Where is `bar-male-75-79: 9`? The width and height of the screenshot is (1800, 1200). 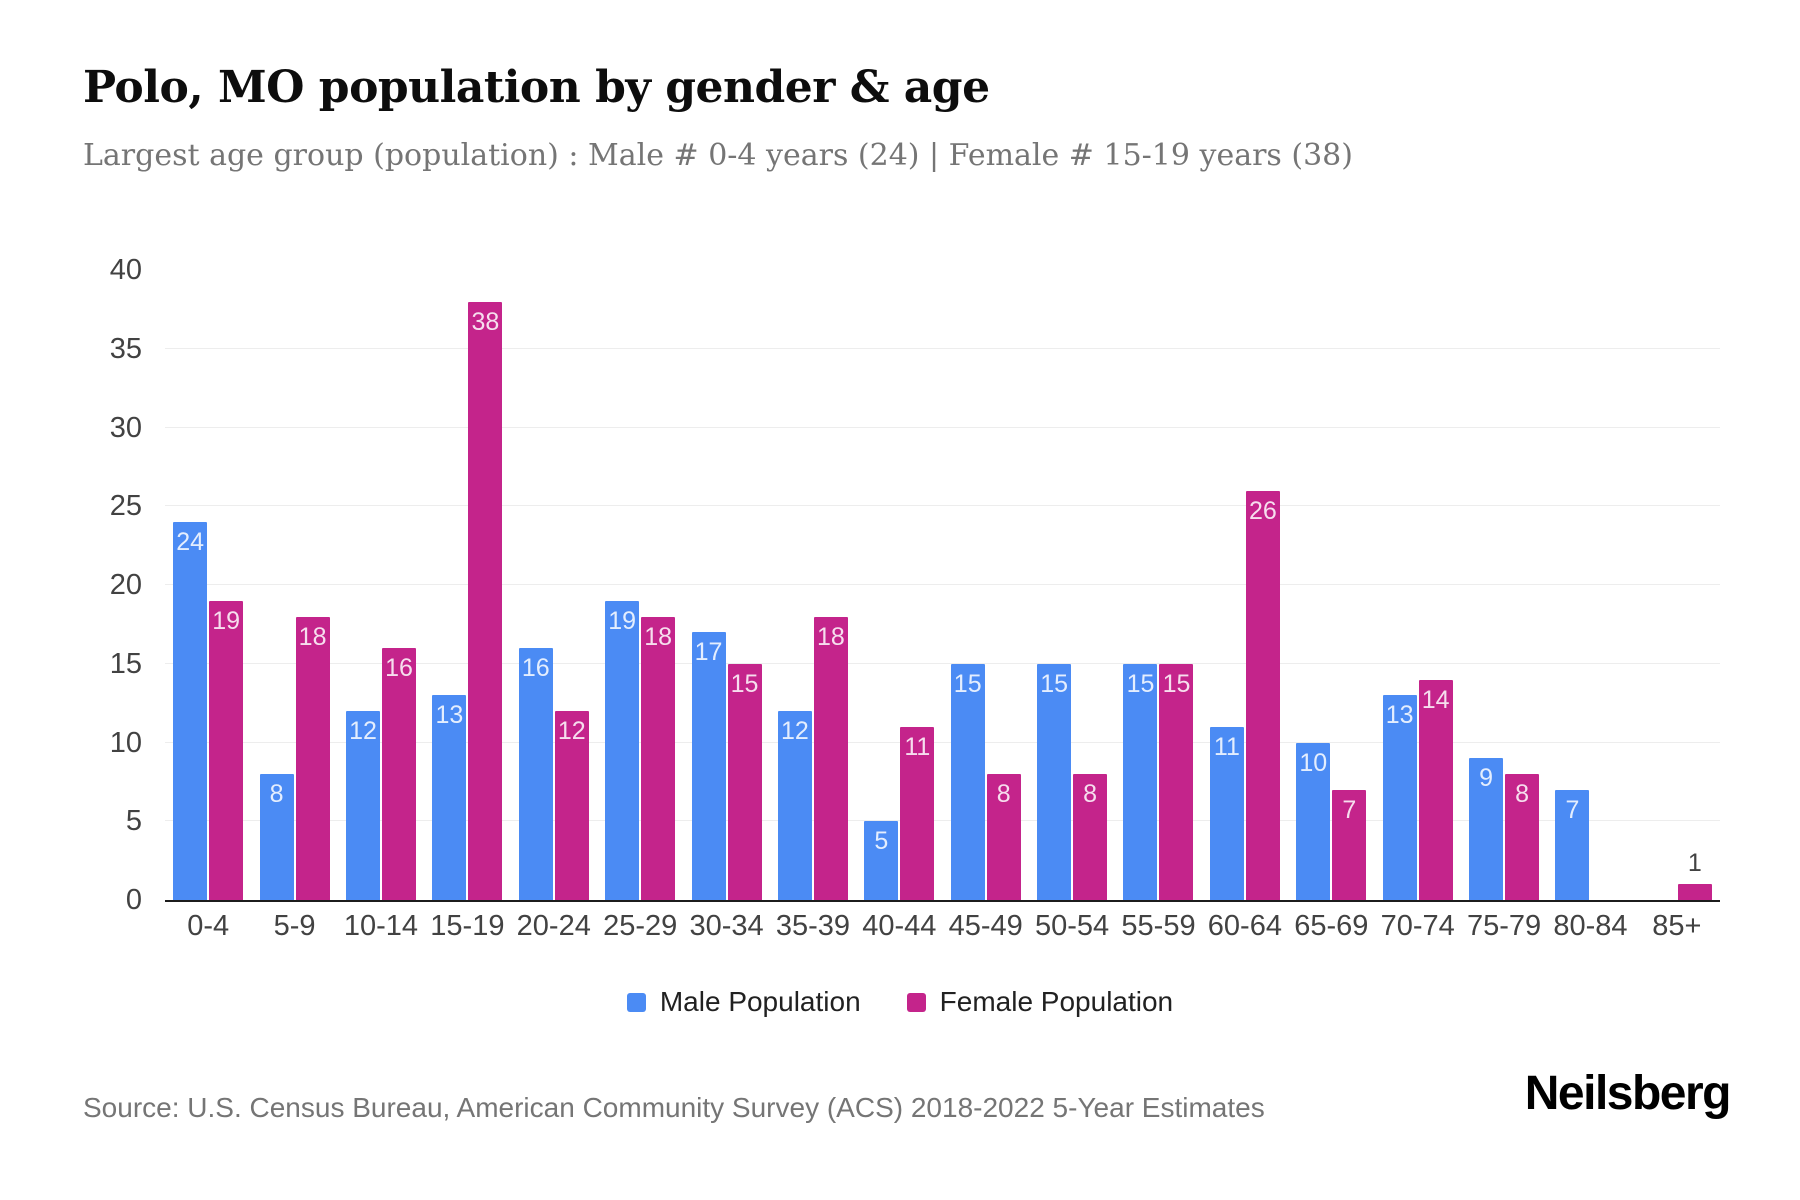 bar-male-75-79: 9 is located at coordinates (1486, 829).